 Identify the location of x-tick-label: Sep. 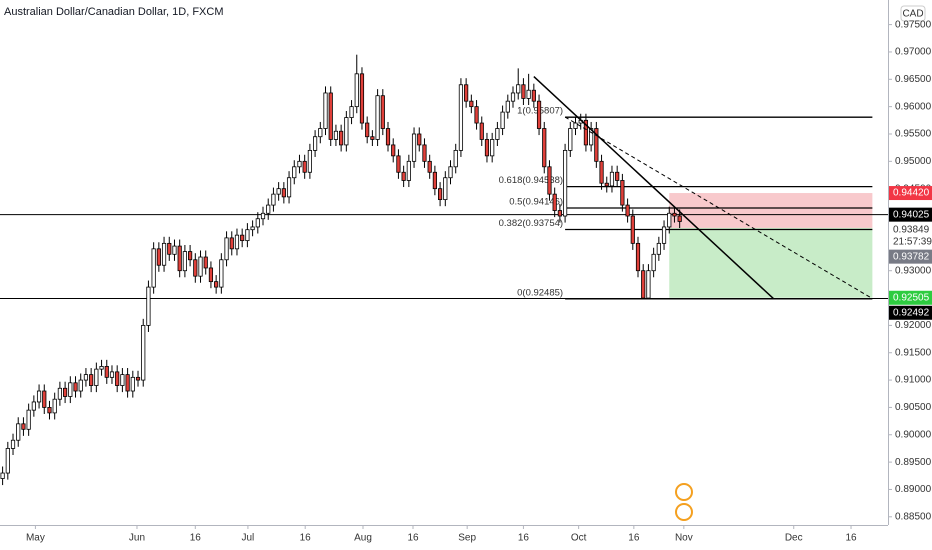
(467, 538).